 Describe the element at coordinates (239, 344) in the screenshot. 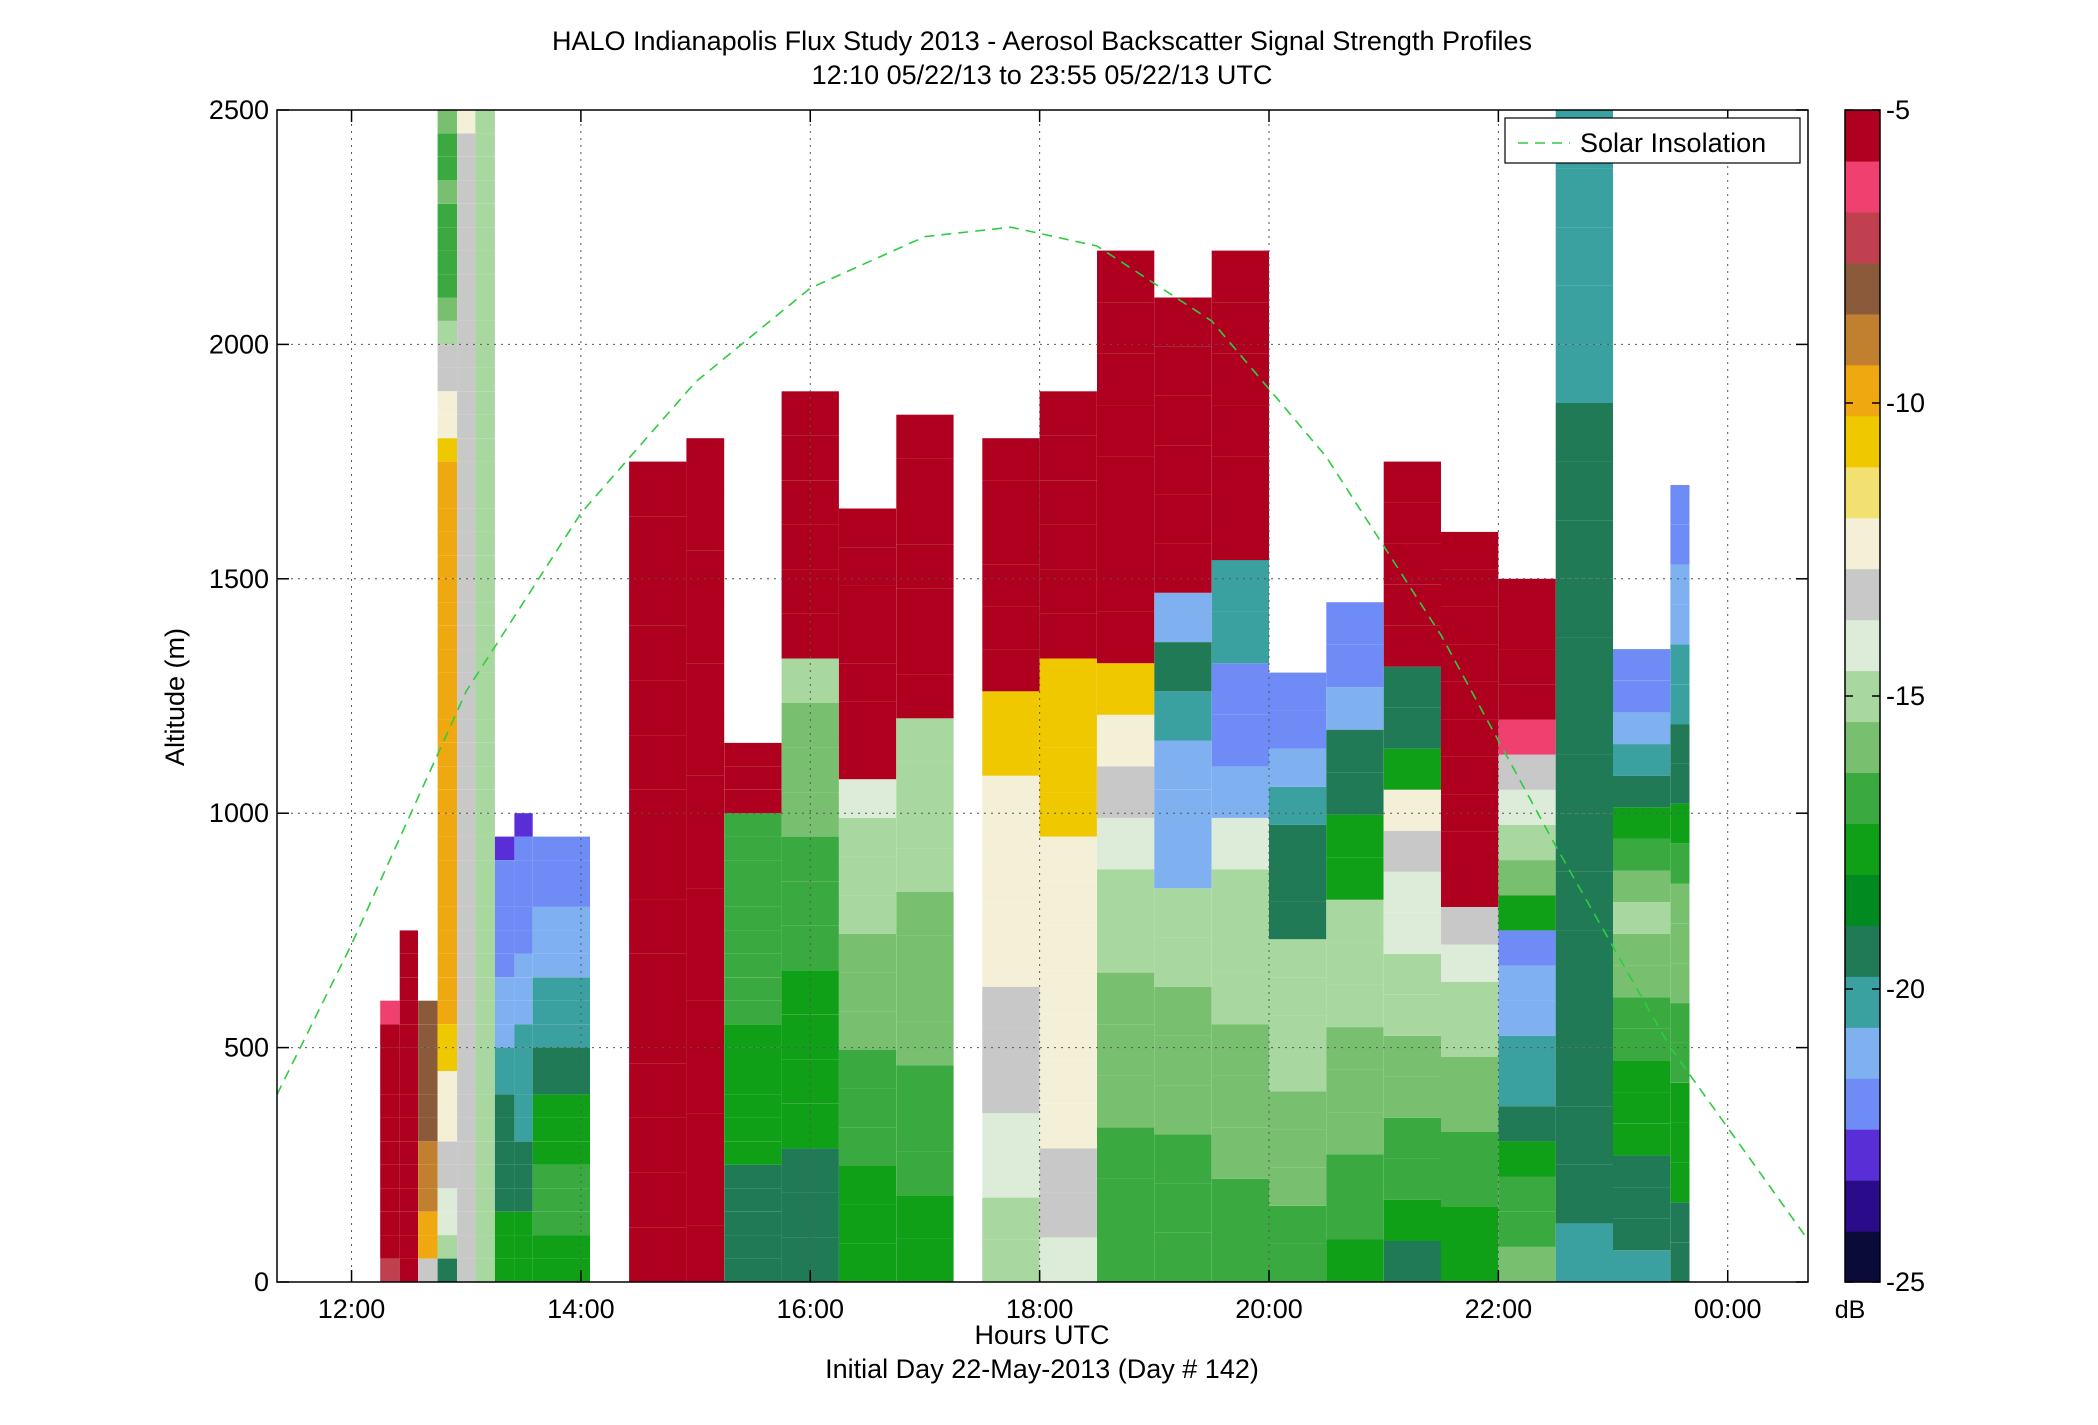

I see `y-tick-label: 2000` at that location.